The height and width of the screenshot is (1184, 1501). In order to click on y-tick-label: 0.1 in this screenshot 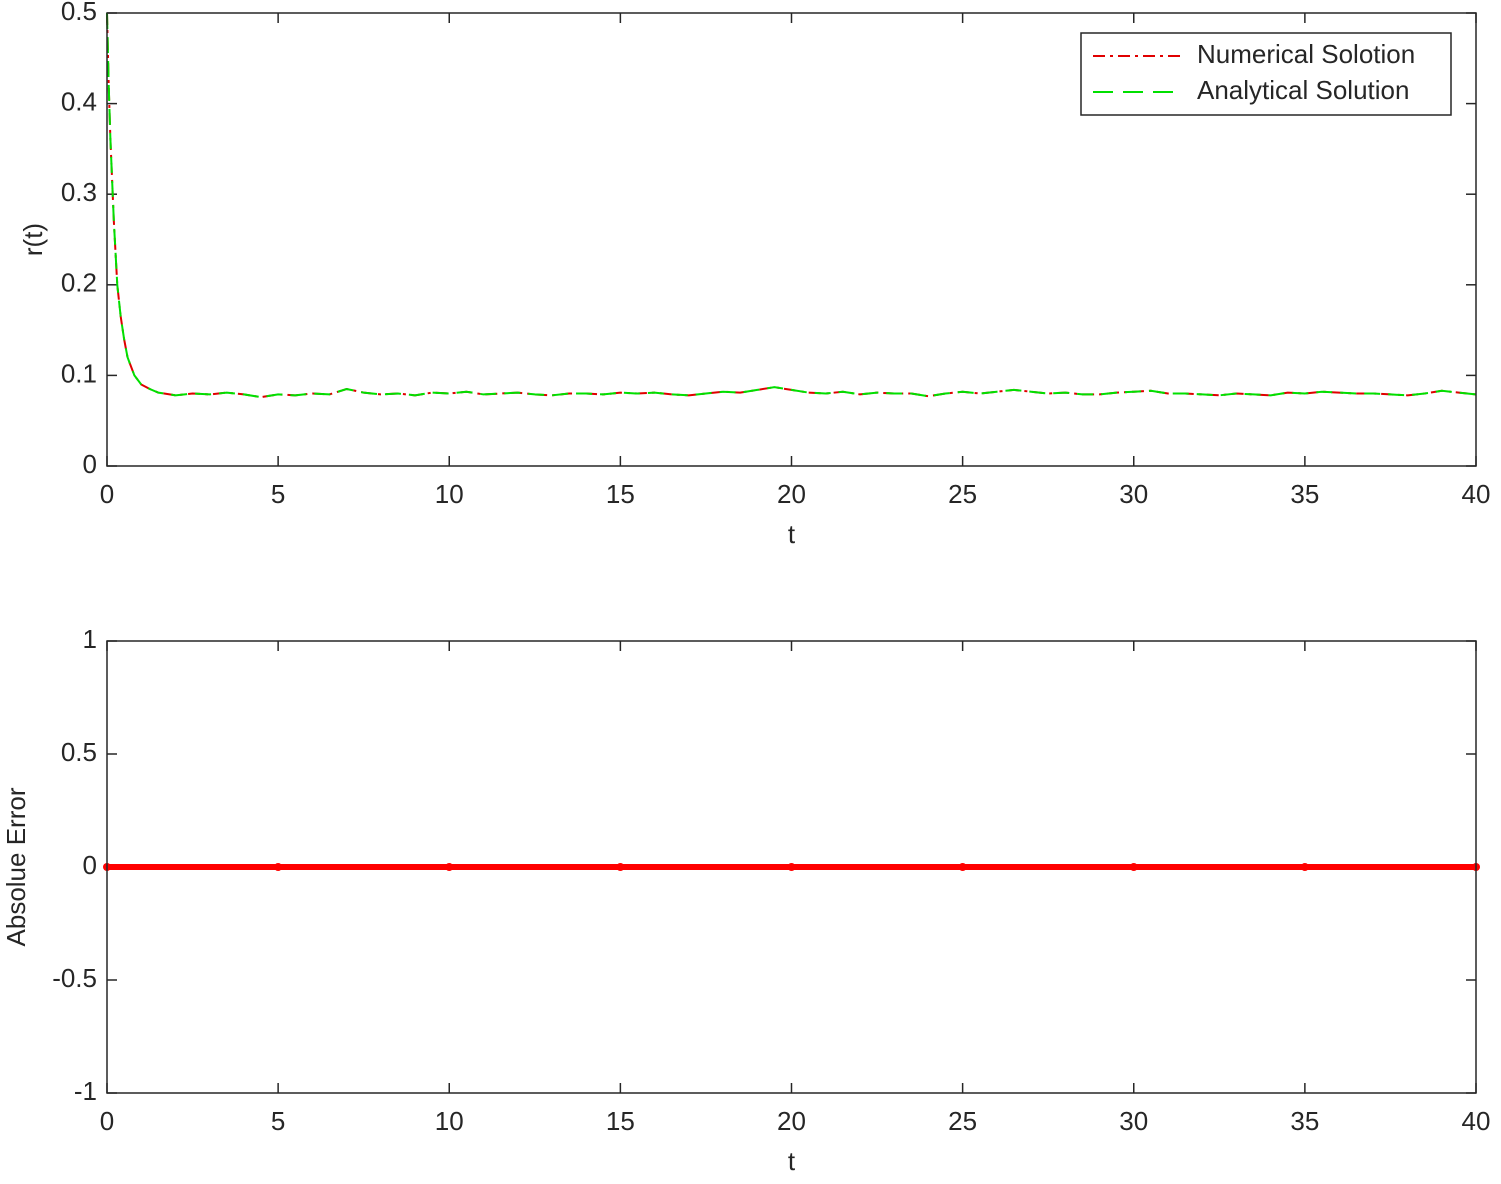, I will do `click(79, 373)`.